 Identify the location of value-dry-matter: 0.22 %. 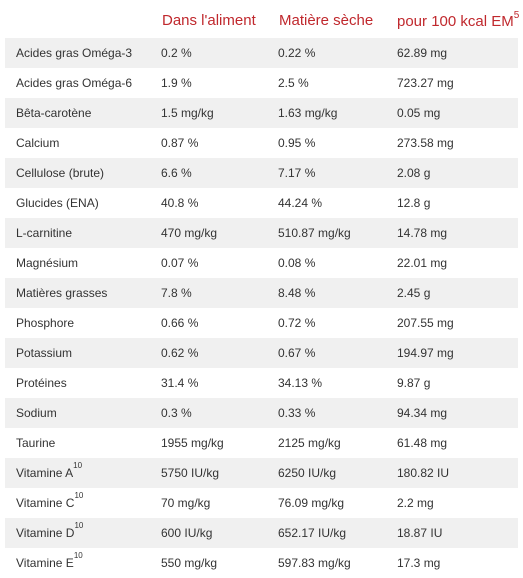
(297, 53).